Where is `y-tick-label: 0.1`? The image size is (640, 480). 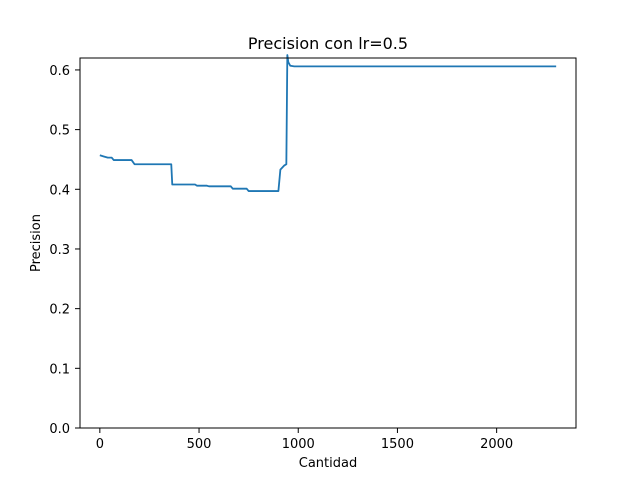 y-tick-label: 0.1 is located at coordinates (59, 369).